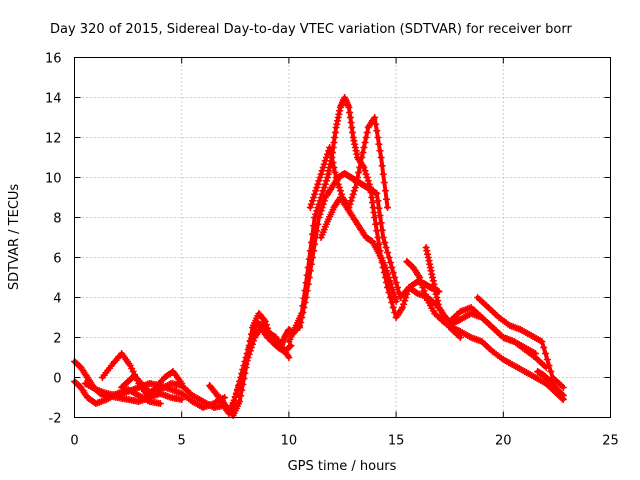 The image size is (640, 480). What do you see at coordinates (53, 139) in the screenshot?
I see `y-tick-label: 12` at bounding box center [53, 139].